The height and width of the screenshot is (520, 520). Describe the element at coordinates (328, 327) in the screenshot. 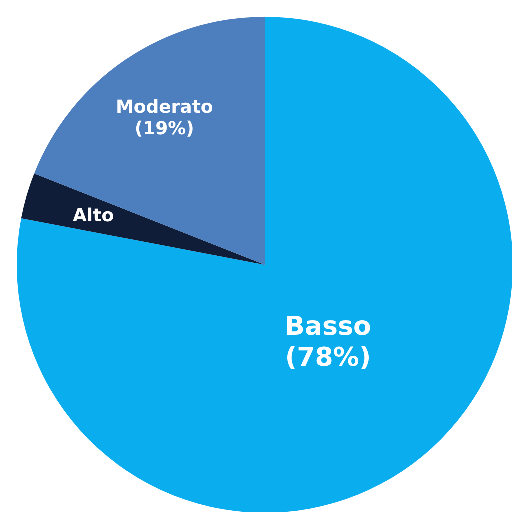

I see `slice-label: Basso` at that location.